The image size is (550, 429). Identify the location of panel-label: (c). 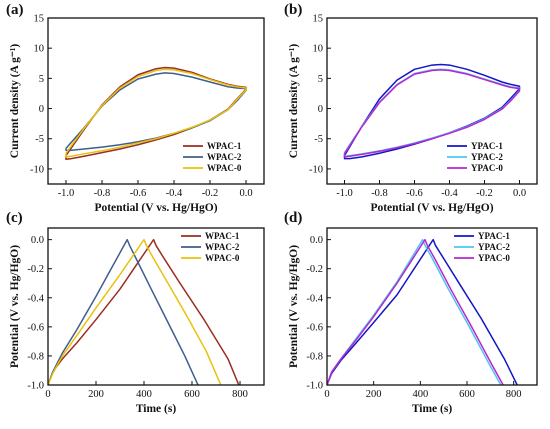
(14, 218).